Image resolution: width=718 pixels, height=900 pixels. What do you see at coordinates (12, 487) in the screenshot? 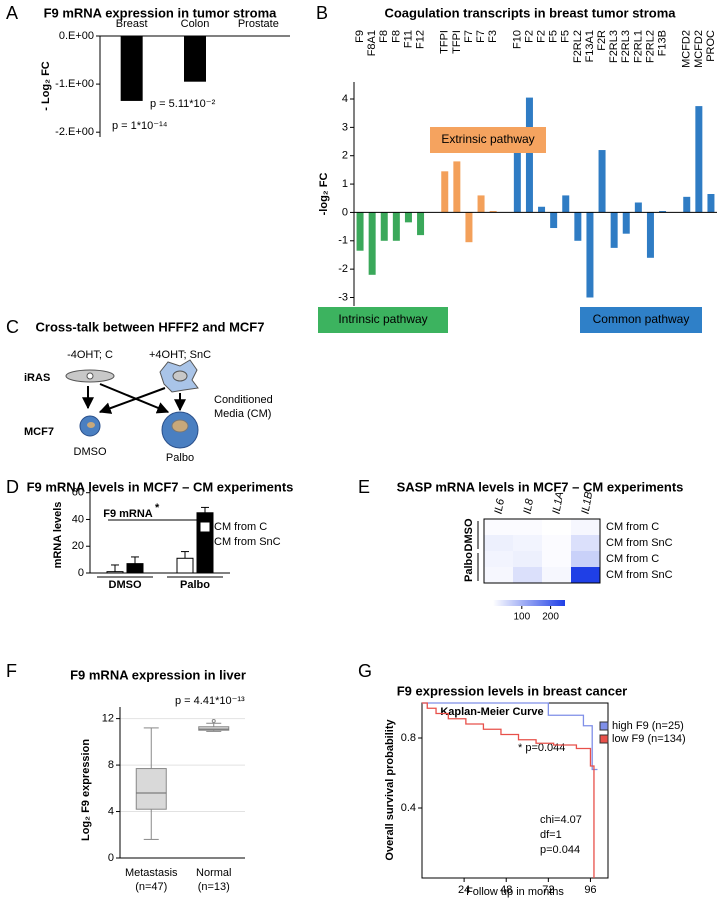
I see `panel-letter: D` at bounding box center [12, 487].